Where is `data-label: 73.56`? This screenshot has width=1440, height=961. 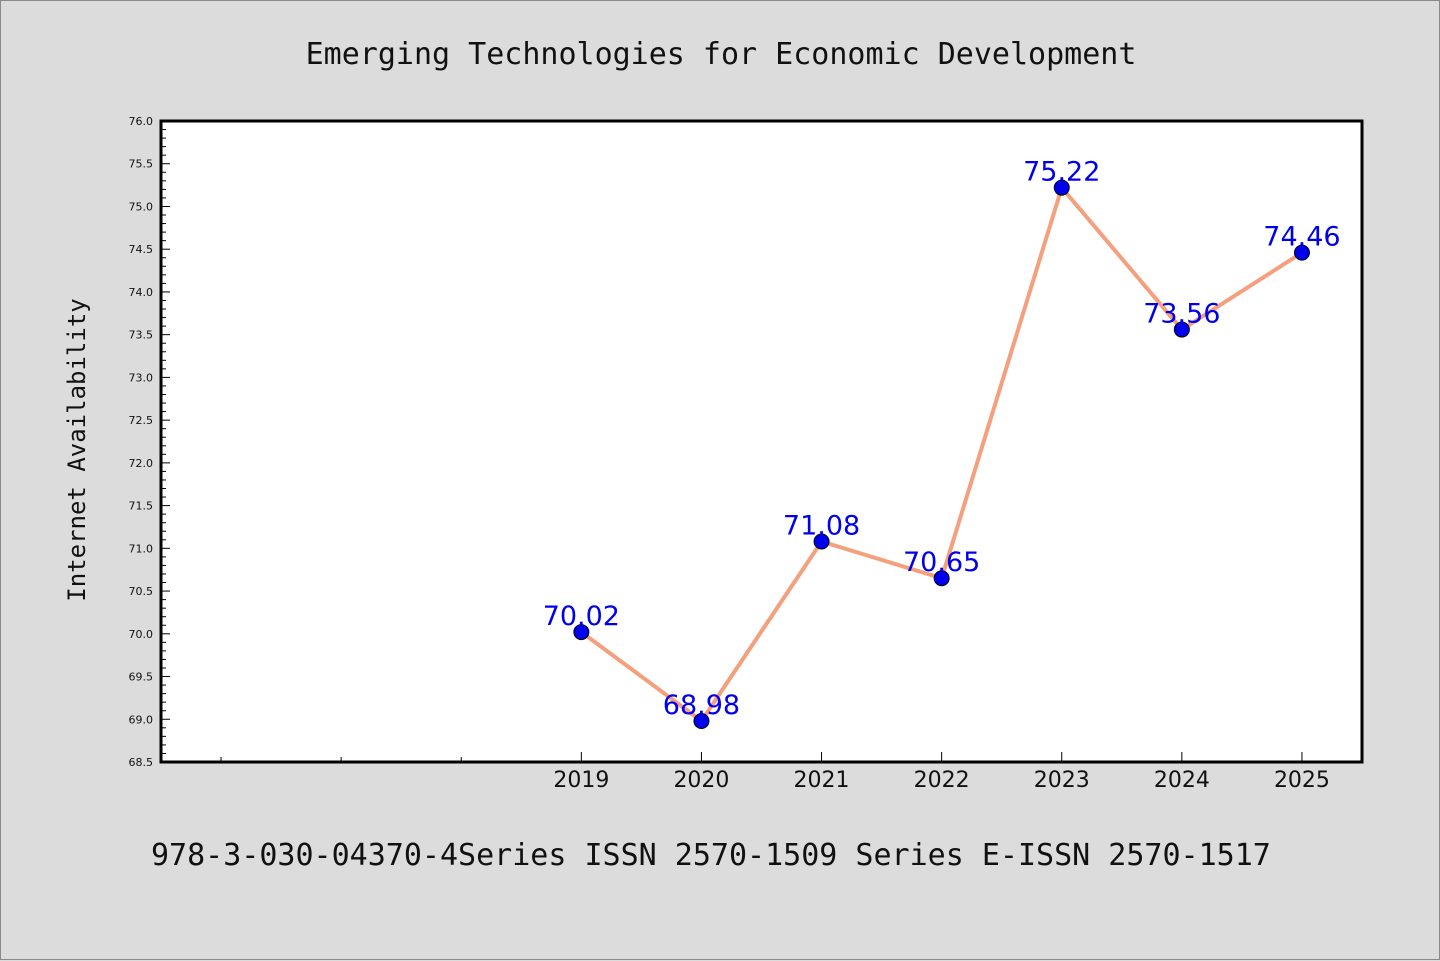
data-label: 73.56 is located at coordinates (1181, 314).